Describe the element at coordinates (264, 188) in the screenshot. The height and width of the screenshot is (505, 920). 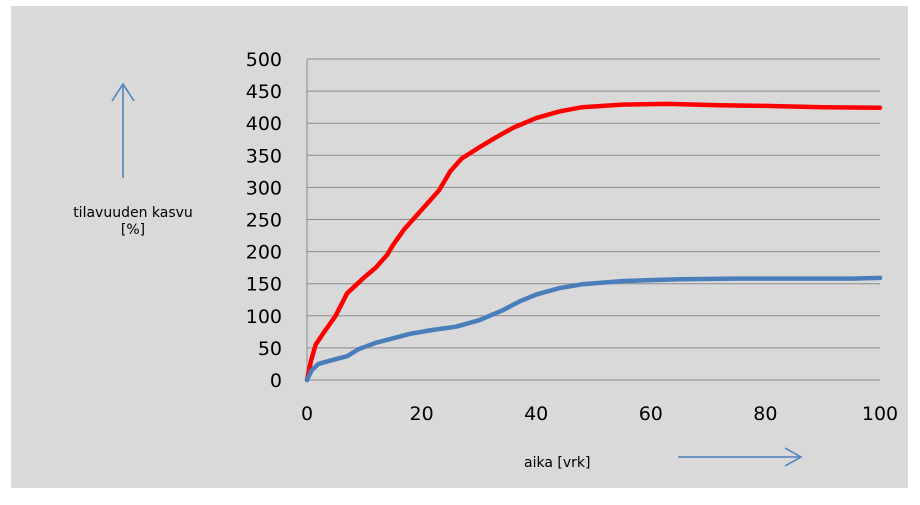
I see `y-tick-label: 300` at that location.